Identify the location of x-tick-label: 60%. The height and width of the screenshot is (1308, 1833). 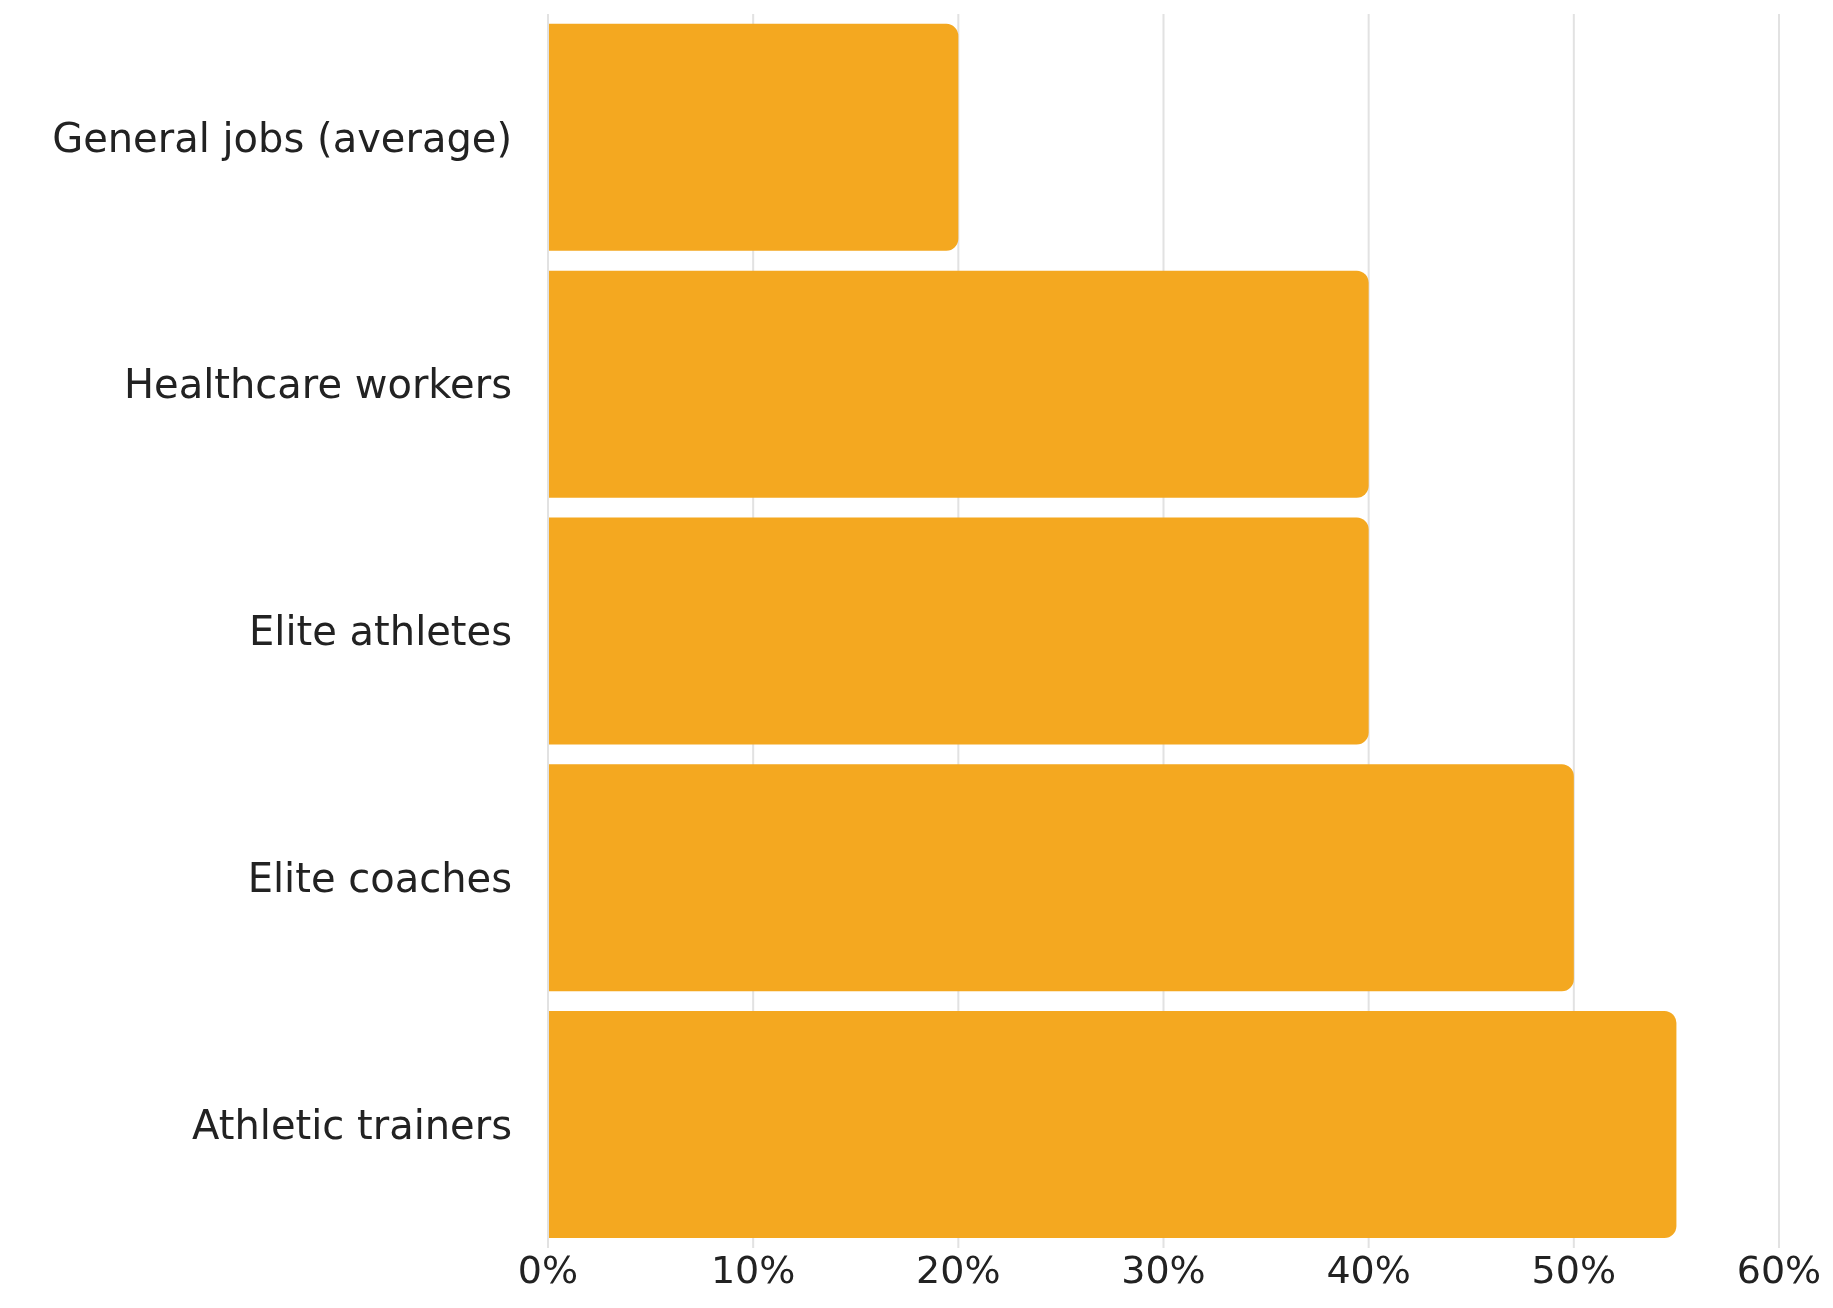
(1779, 1269).